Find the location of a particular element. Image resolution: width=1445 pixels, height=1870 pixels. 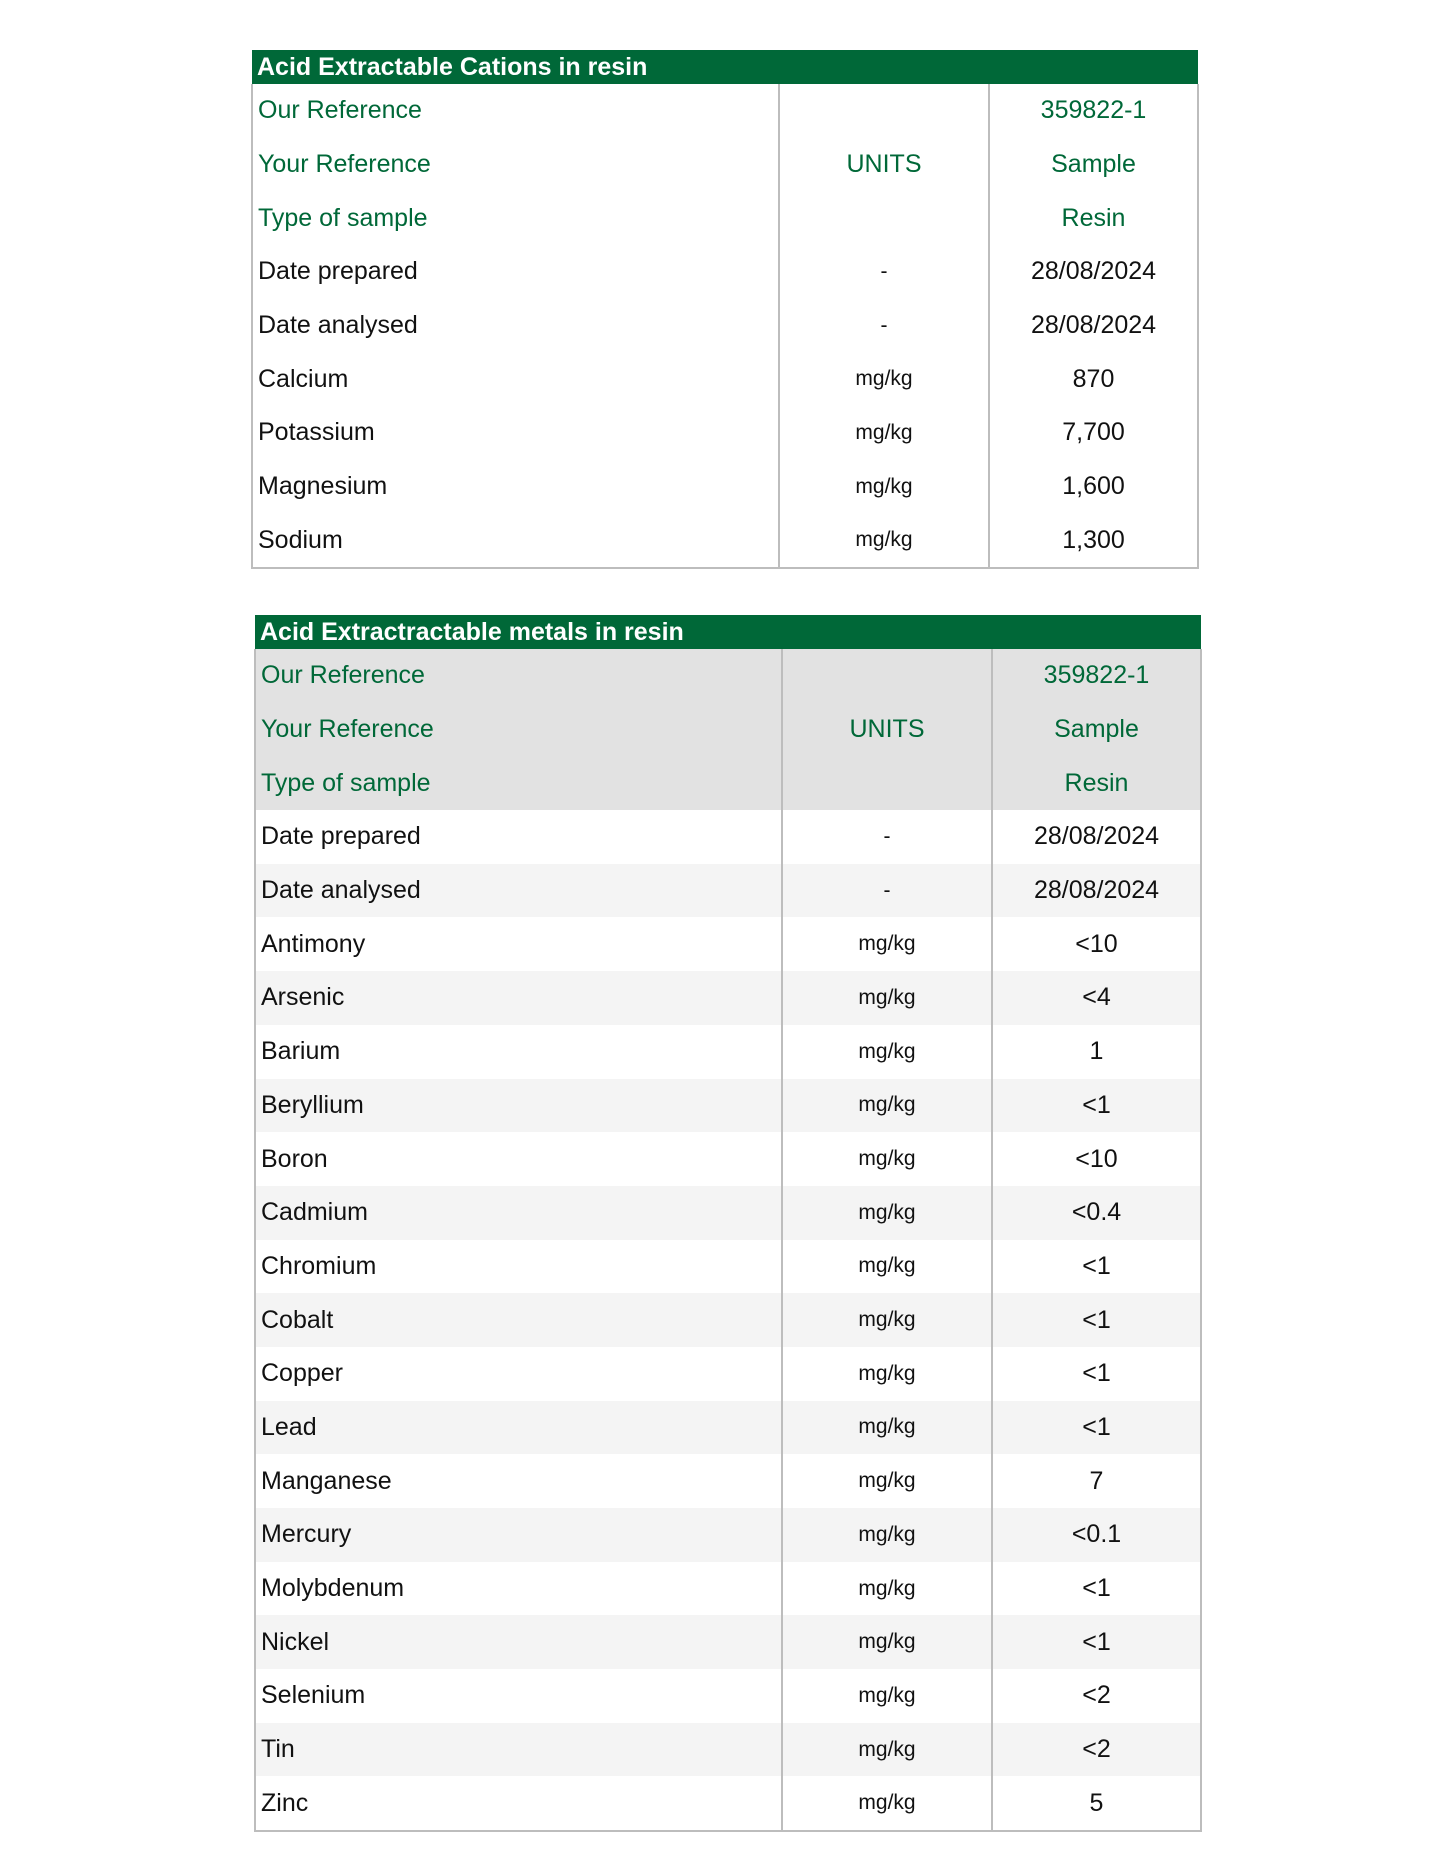

table-title: Acid Extractable Cations in resin is located at coordinates (725, 67).